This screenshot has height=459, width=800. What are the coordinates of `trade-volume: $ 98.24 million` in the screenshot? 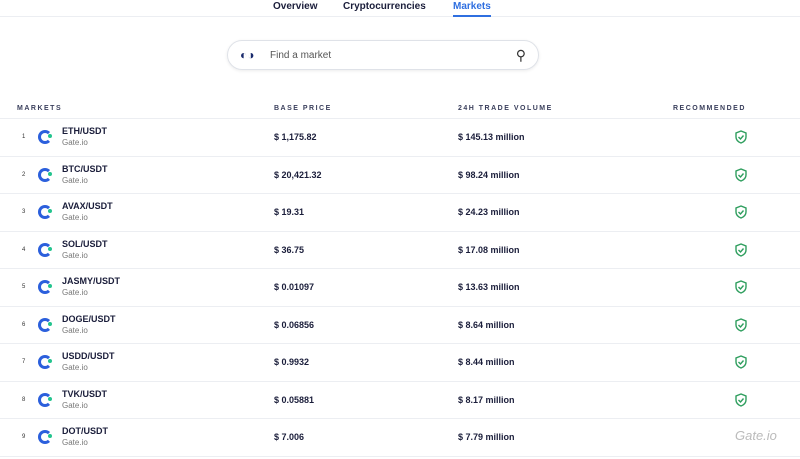 It's located at (489, 174).